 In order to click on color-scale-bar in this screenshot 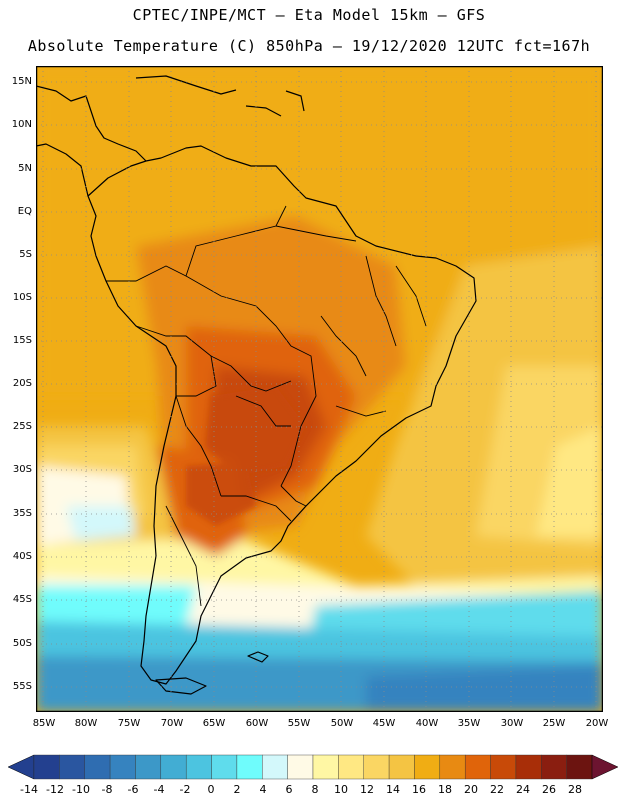, I will do `click(313, 767)`.